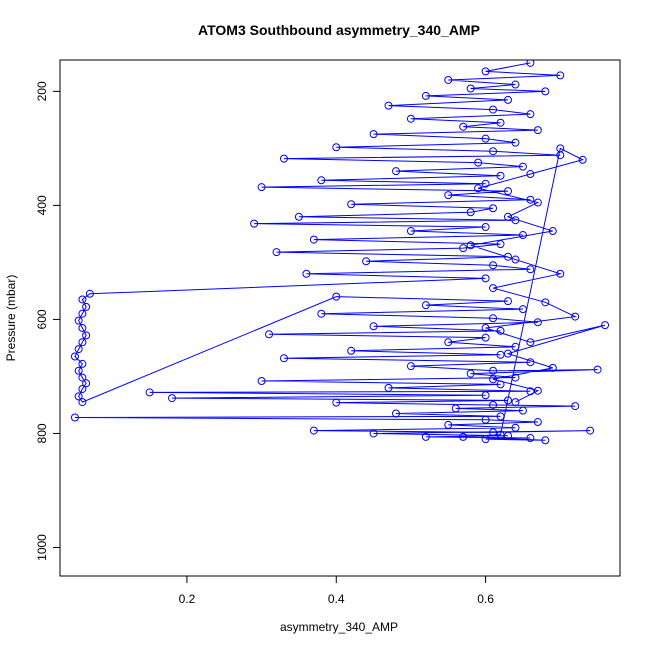 The width and height of the screenshot is (650, 650). I want to click on x-axis: 0.2 0.4 0.6, so click(336, 591).